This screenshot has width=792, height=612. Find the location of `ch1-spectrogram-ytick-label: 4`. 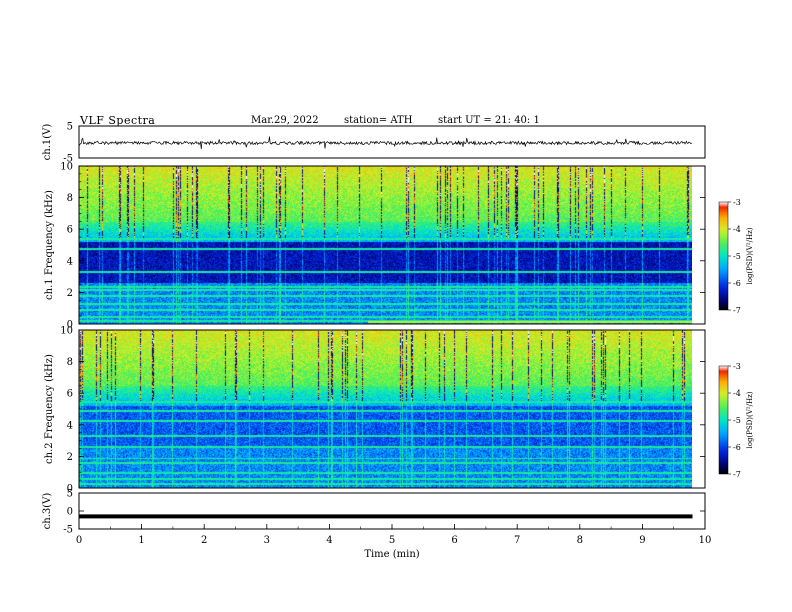

ch1-spectrogram-ytick-label: 4 is located at coordinates (70, 261).